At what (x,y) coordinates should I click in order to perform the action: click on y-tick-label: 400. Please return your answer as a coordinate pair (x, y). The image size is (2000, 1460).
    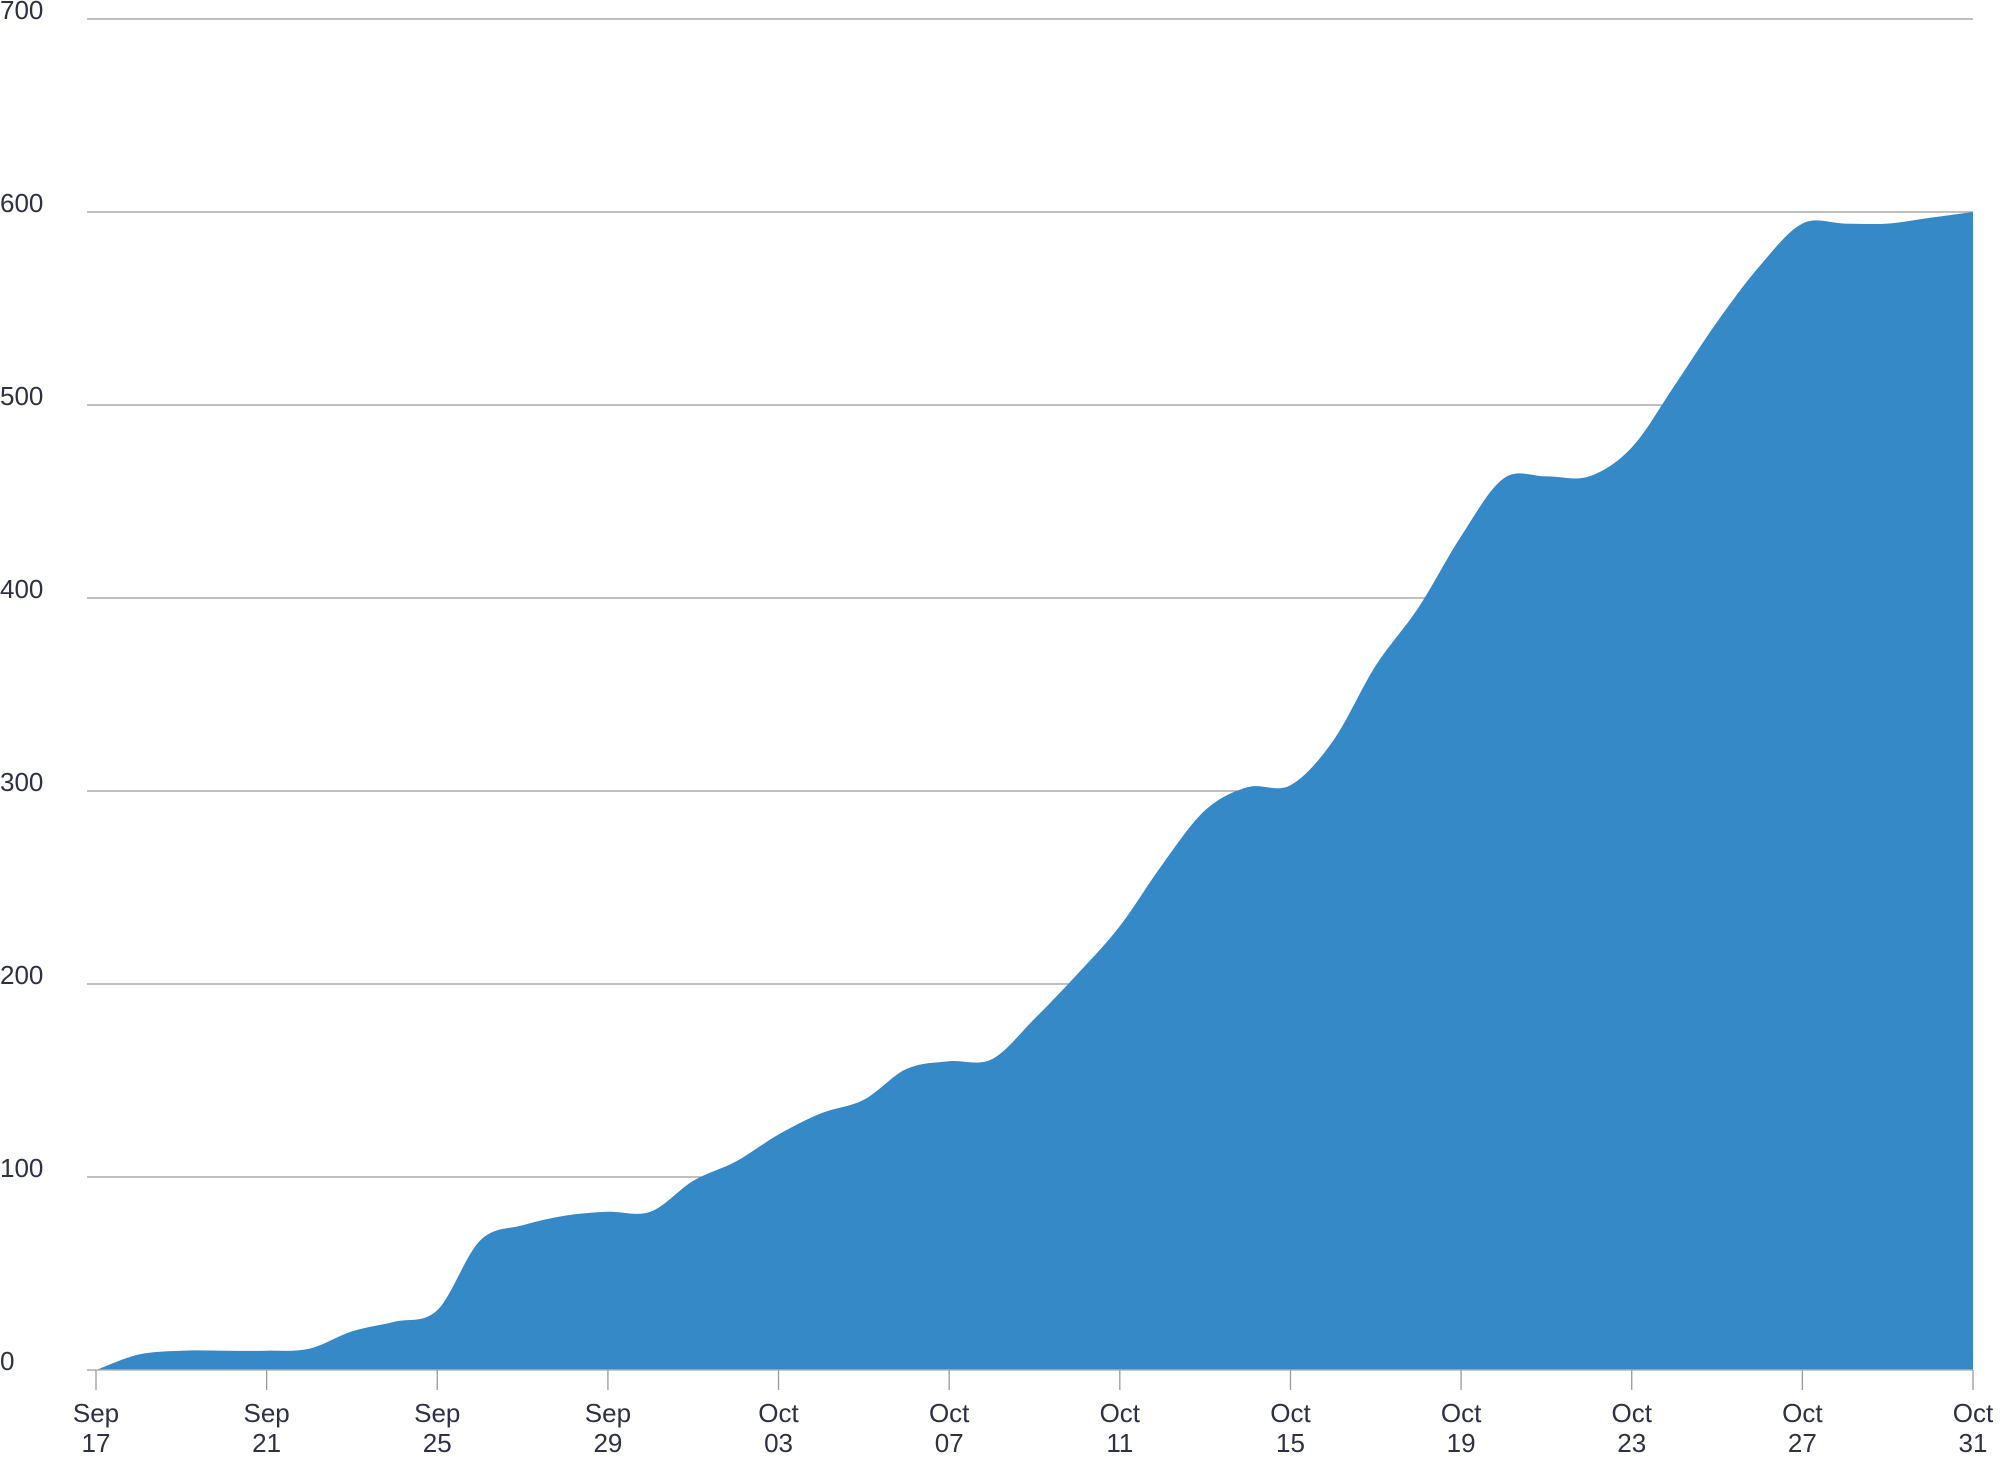
    Looking at the image, I should click on (21, 589).